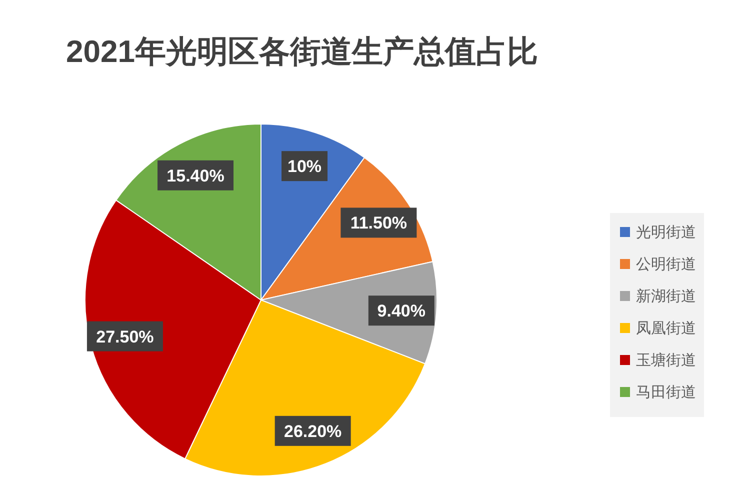 The image size is (740, 485). What do you see at coordinates (125, 336) in the screenshot?
I see `data-label: 27.50%` at bounding box center [125, 336].